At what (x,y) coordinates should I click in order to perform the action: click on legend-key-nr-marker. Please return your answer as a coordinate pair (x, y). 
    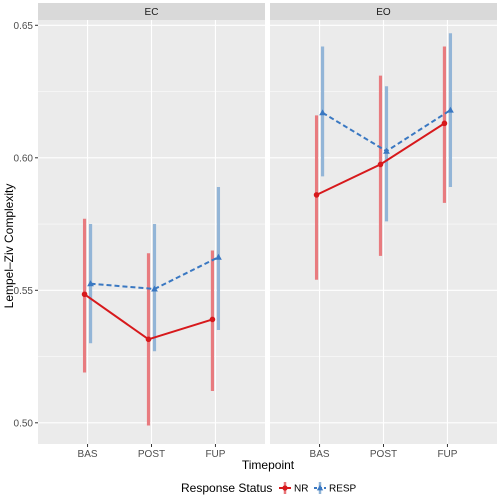
    Looking at the image, I should click on (285, 488).